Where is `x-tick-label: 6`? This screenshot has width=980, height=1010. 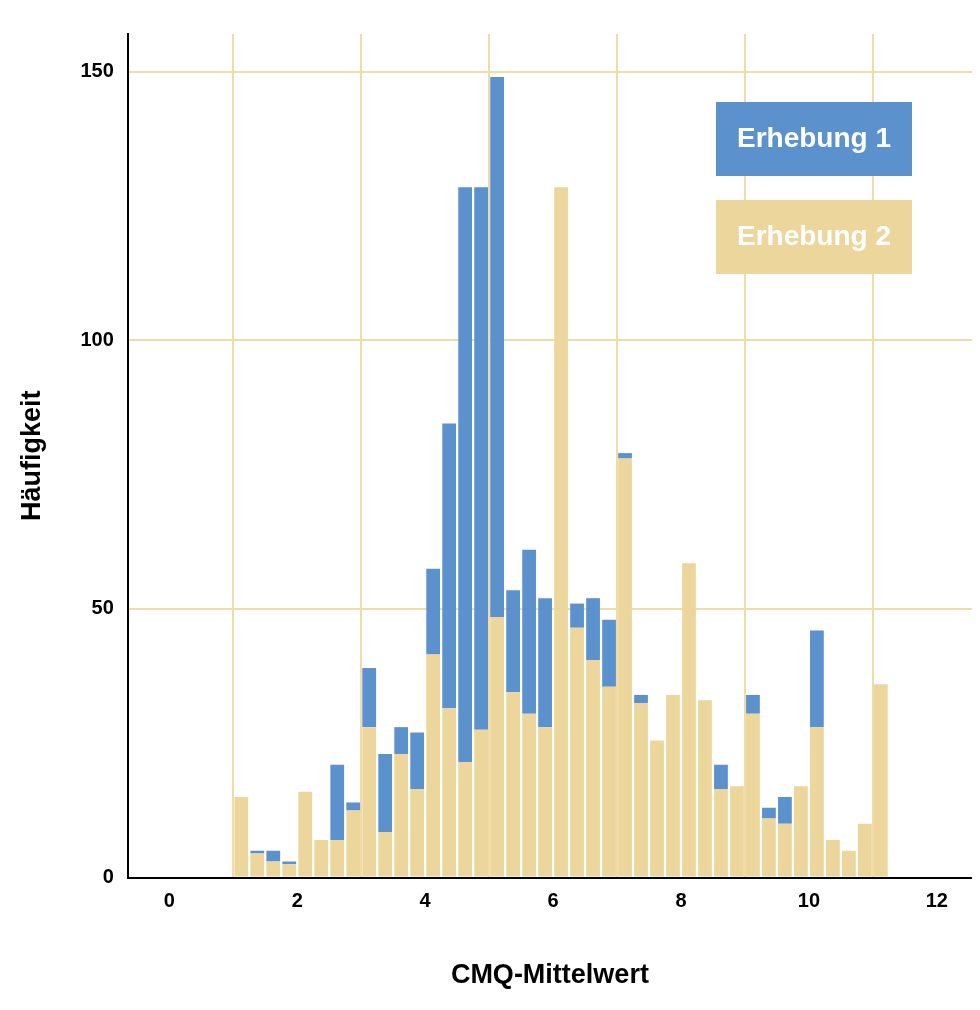
x-tick-label: 6 is located at coordinates (553, 900).